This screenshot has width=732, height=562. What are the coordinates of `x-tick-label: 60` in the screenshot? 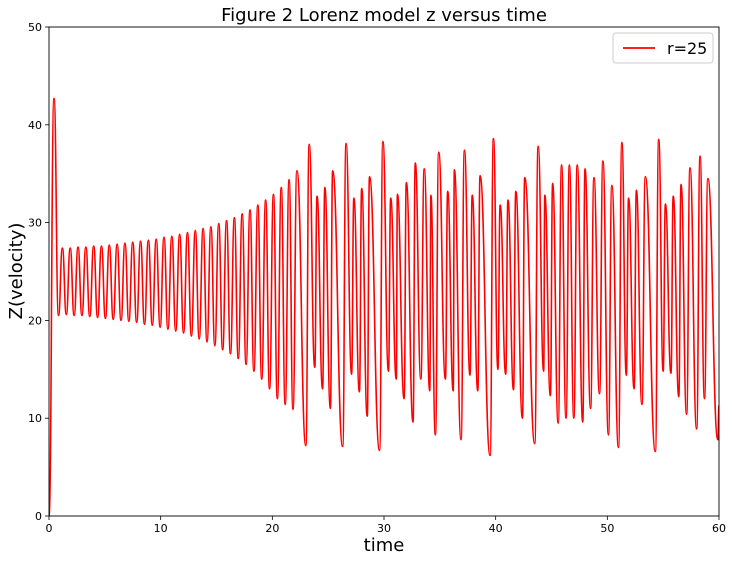 It's located at (719, 528).